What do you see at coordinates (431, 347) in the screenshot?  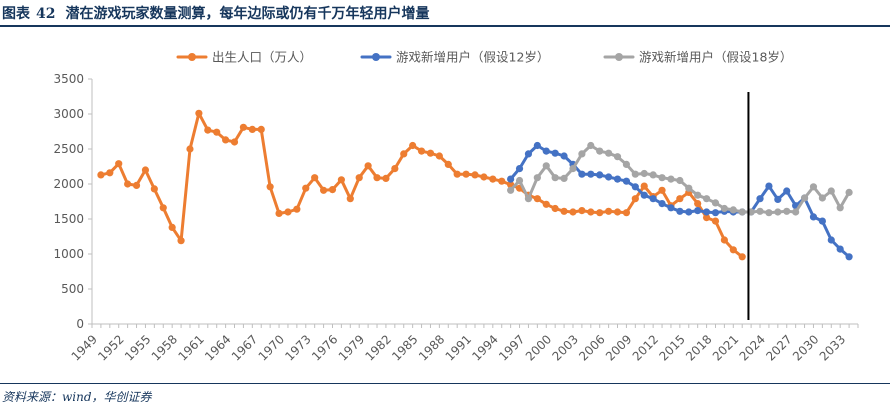 I see `x-tick-label: 1988` at bounding box center [431, 347].